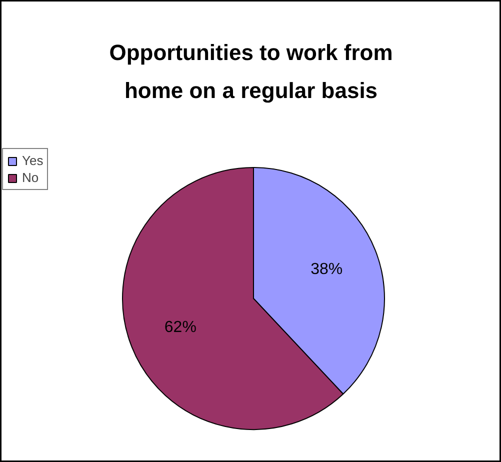 This screenshot has width=501, height=462. Describe the element at coordinates (33, 160) in the screenshot. I see `legend-label: Yes` at that location.